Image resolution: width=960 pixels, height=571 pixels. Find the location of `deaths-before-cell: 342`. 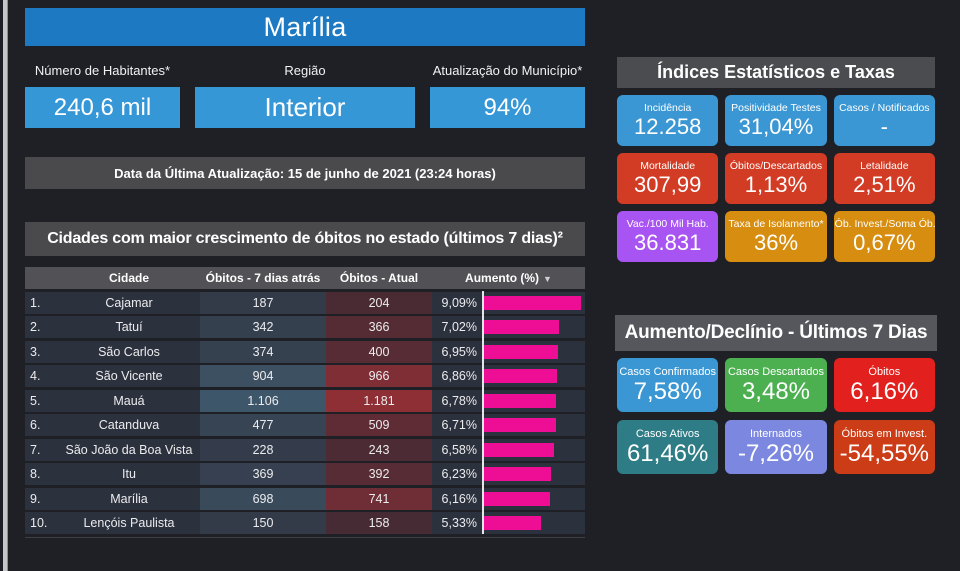

deaths-before-cell: 342 is located at coordinates (263, 327).